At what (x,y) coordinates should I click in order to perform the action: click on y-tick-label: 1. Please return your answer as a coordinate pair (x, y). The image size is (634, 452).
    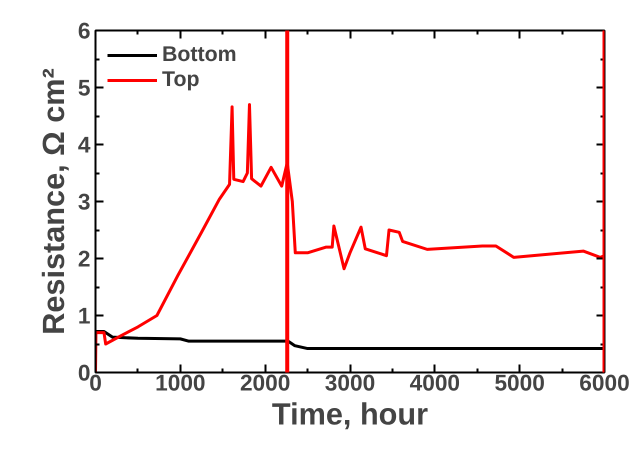
    Looking at the image, I should click on (84, 315).